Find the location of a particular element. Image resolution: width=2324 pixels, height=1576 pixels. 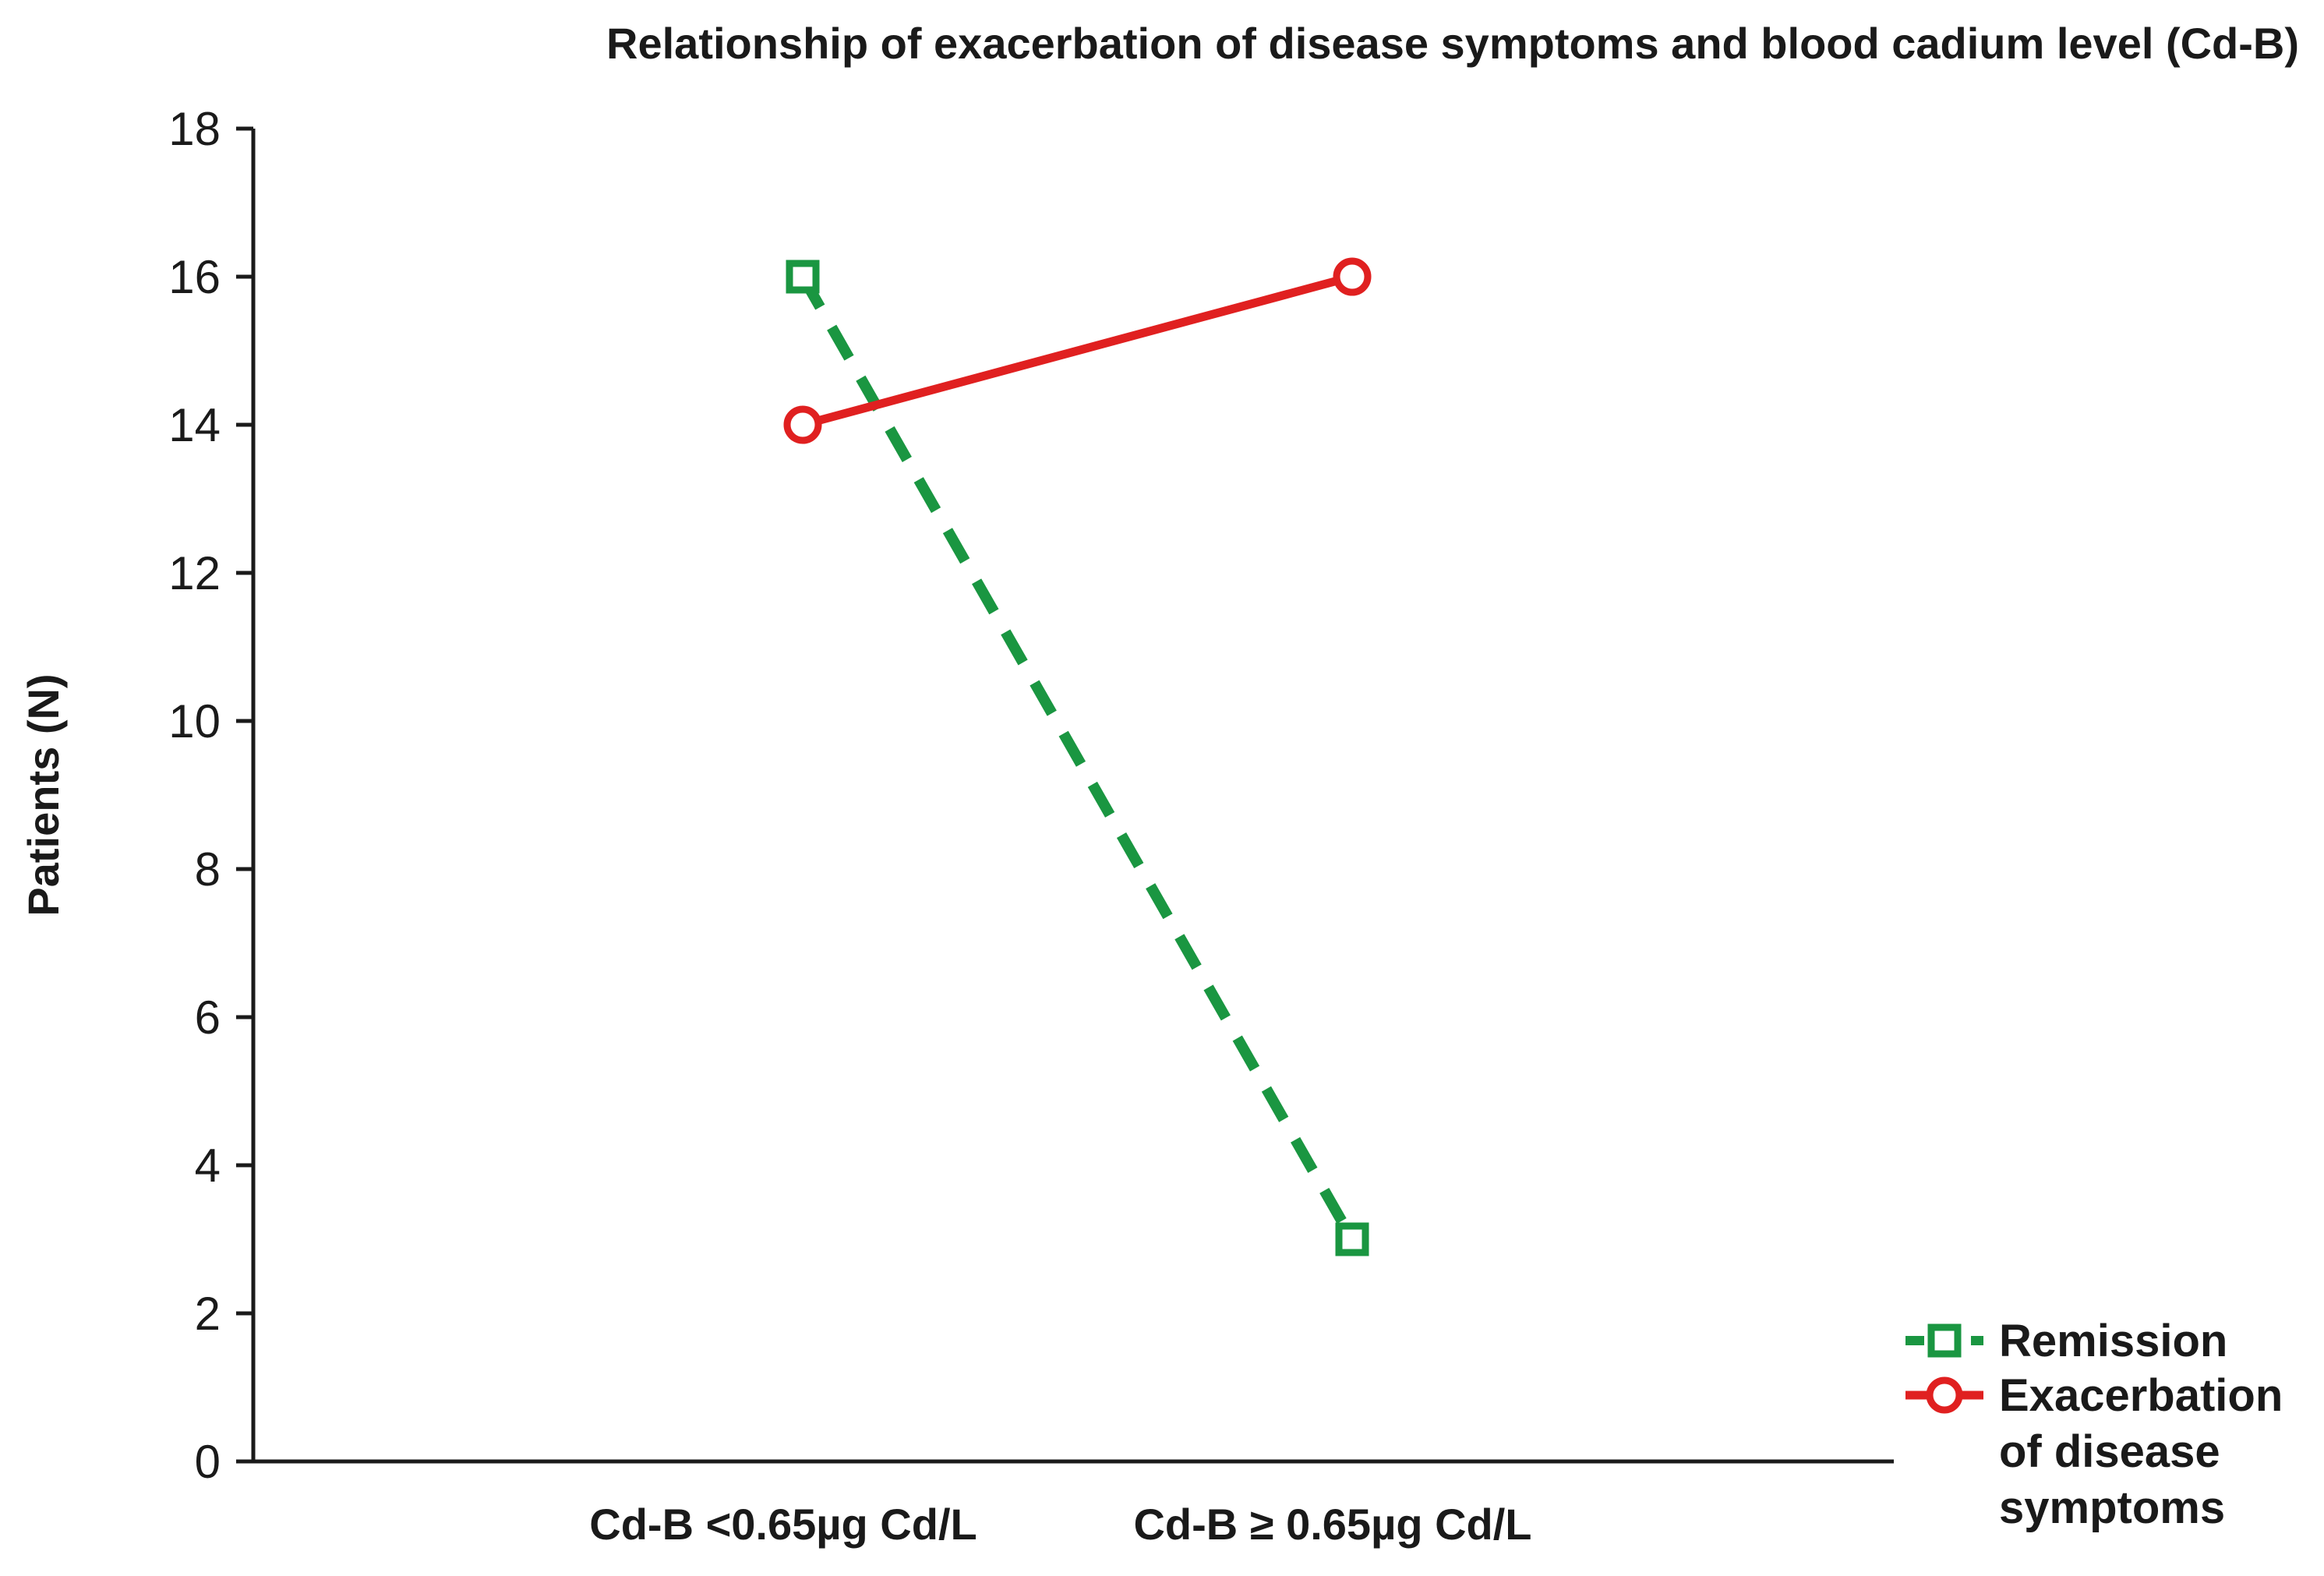

y-tick-label: 16 is located at coordinates (194, 277).